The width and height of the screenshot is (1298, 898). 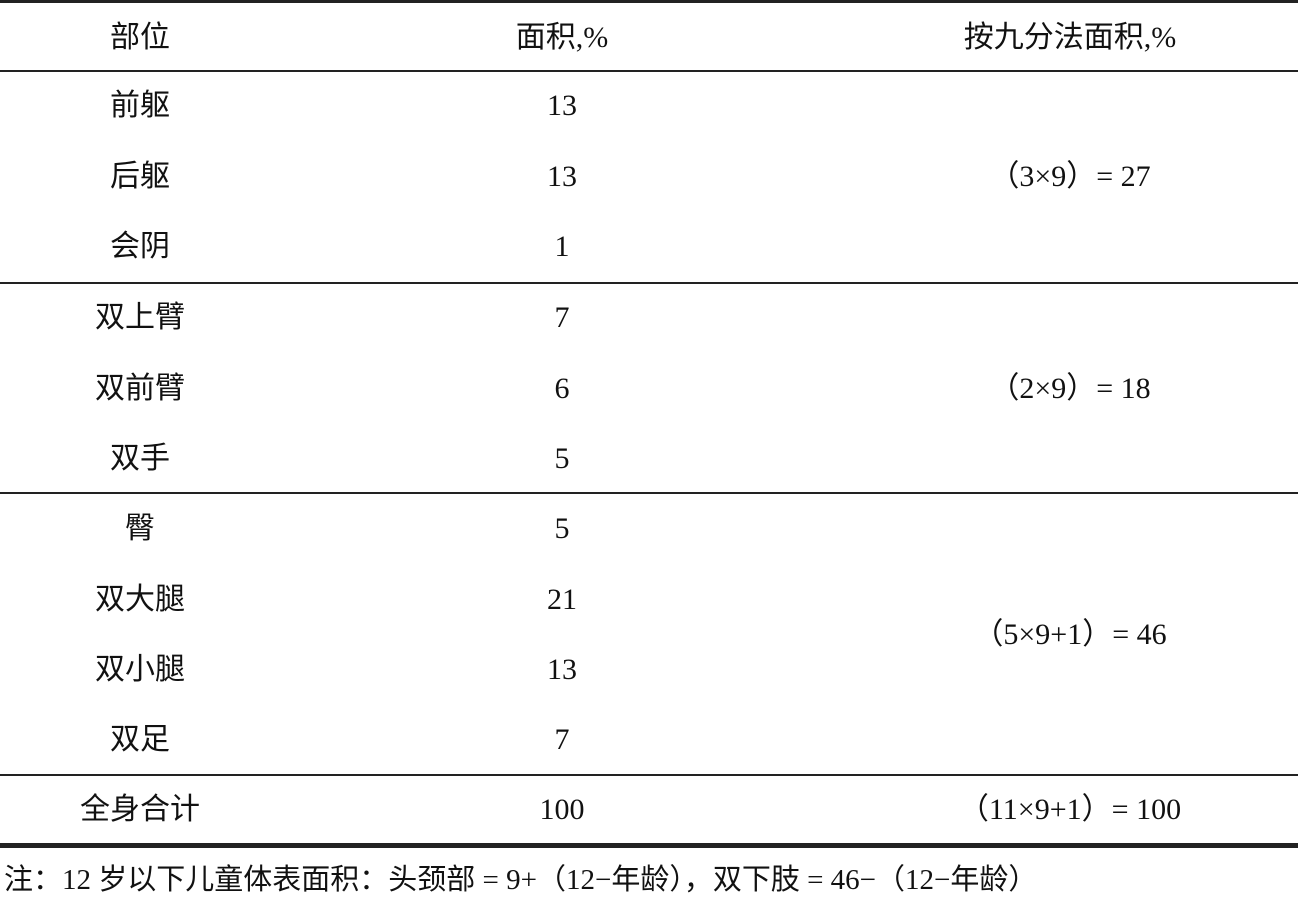 What do you see at coordinates (140, 388) in the screenshot?
I see `part-cell: 双前臂` at bounding box center [140, 388].